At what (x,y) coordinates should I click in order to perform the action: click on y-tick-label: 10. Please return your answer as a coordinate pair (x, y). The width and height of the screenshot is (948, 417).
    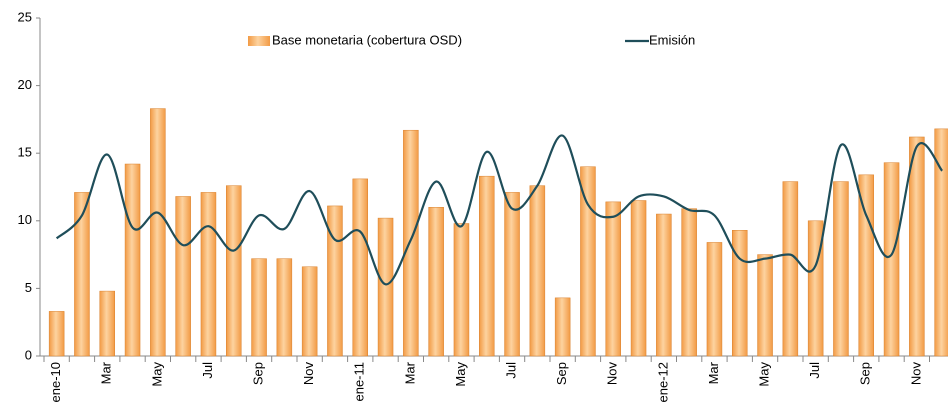
    Looking at the image, I should click on (25, 219).